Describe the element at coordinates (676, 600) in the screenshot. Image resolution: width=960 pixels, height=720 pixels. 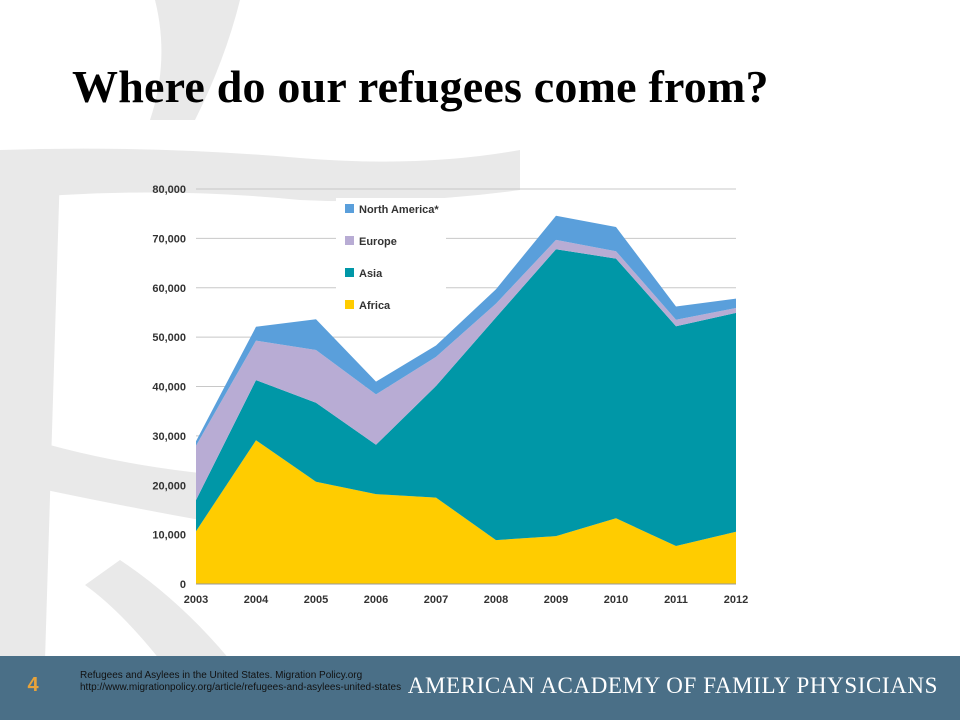
I see `x-tick-label: 2011` at that location.